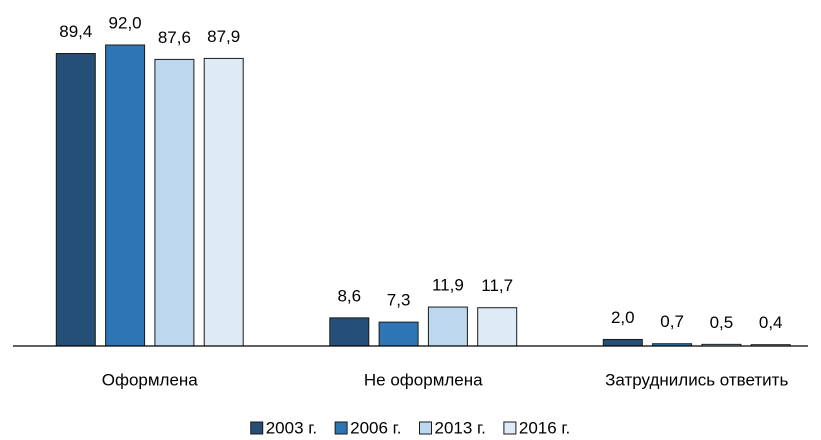 The height and width of the screenshot is (440, 821). I want to click on value-label: 11,7, so click(497, 285).